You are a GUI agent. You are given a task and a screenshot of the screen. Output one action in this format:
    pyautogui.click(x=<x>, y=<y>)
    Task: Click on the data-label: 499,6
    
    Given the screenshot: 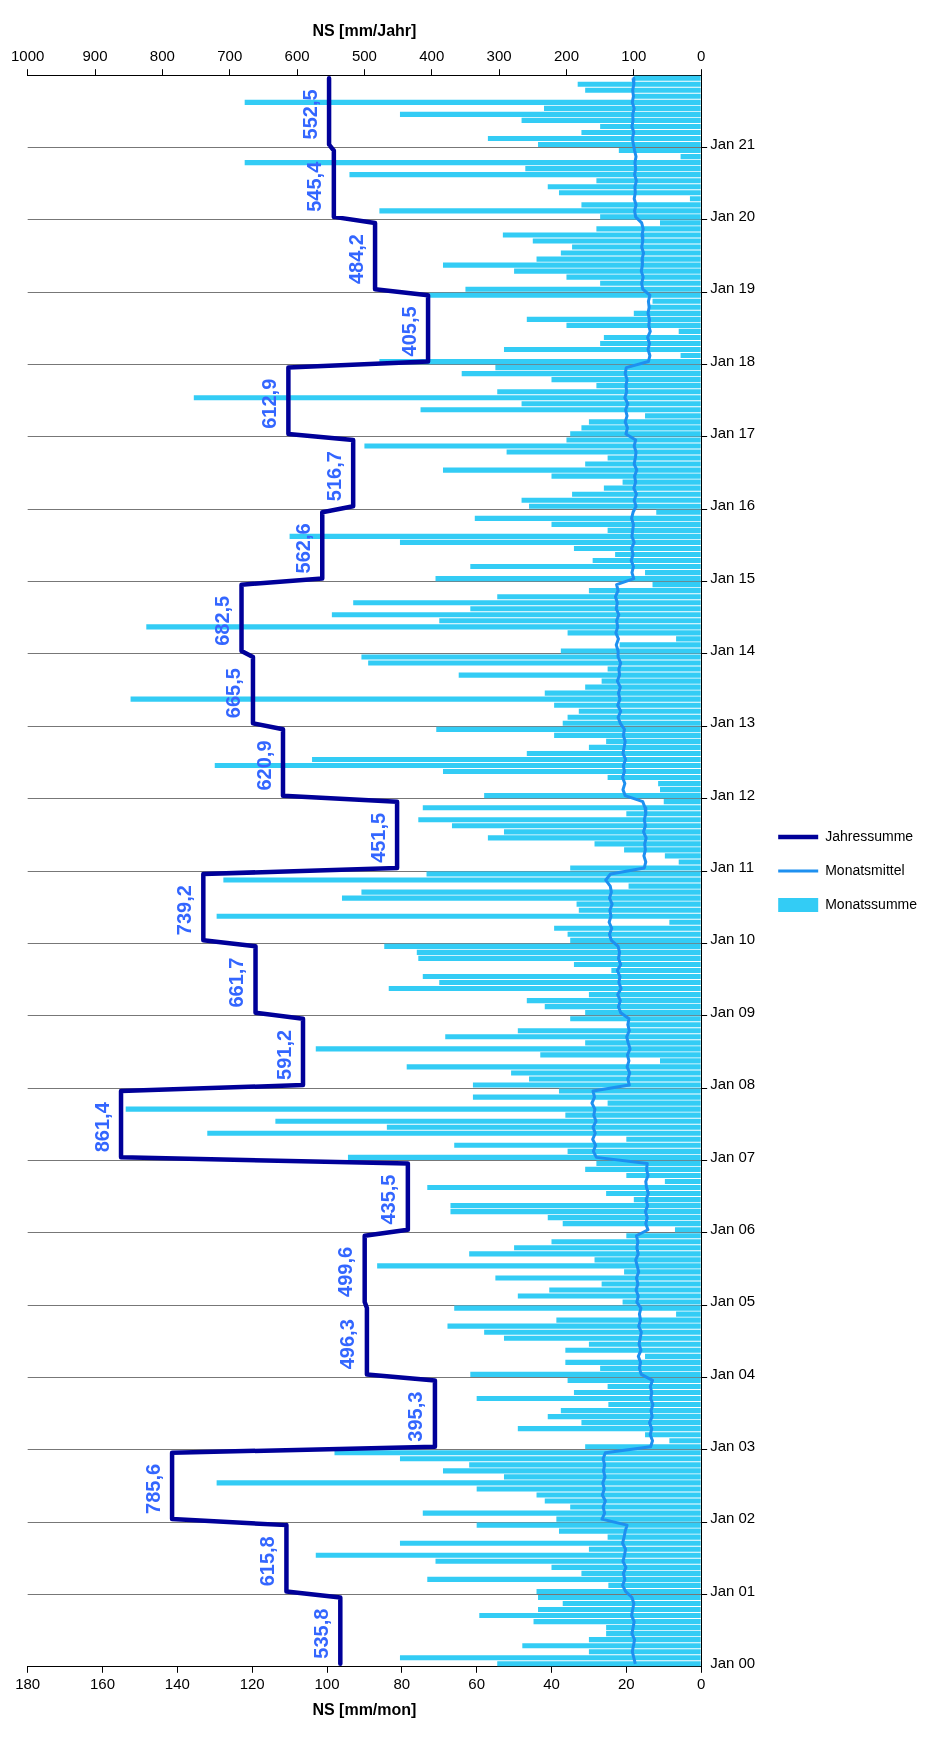 What is the action you would take?
    pyautogui.click(x=345, y=1271)
    